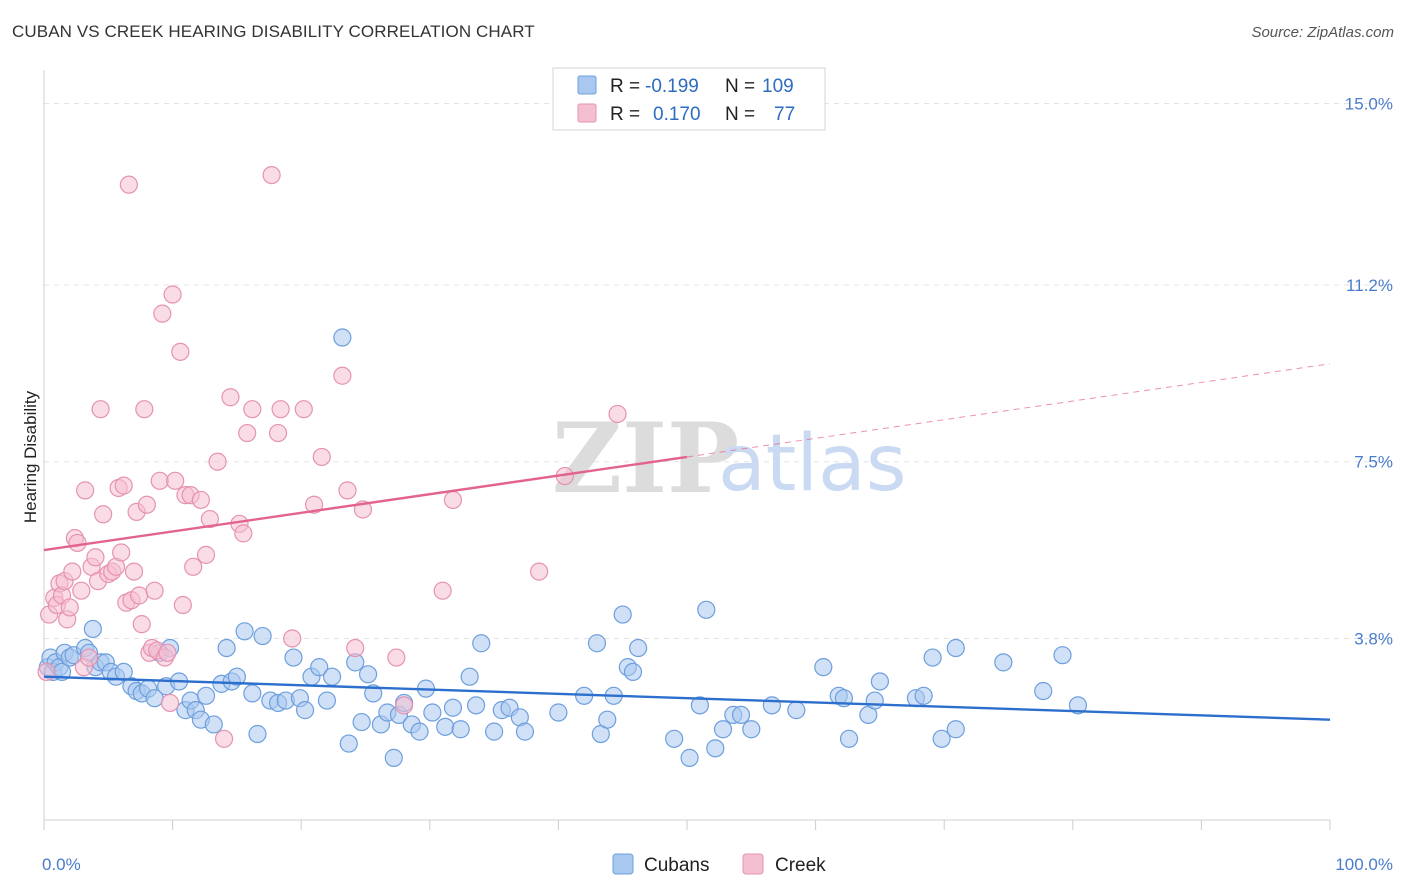 This screenshot has height=892, width=1406. What do you see at coordinates (672, 86) in the screenshot?
I see `legend-r-value: -0.199` at bounding box center [672, 86].